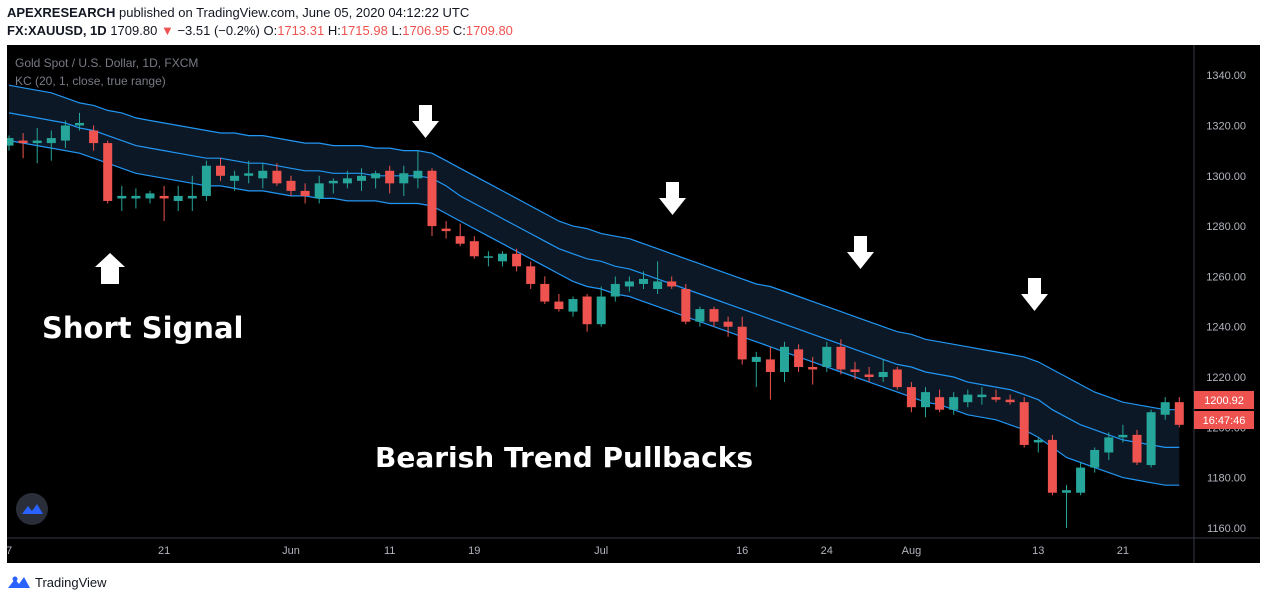 The height and width of the screenshot is (601, 1267). What do you see at coordinates (1224, 400) in the screenshot?
I see `last-price-tag` at bounding box center [1224, 400].